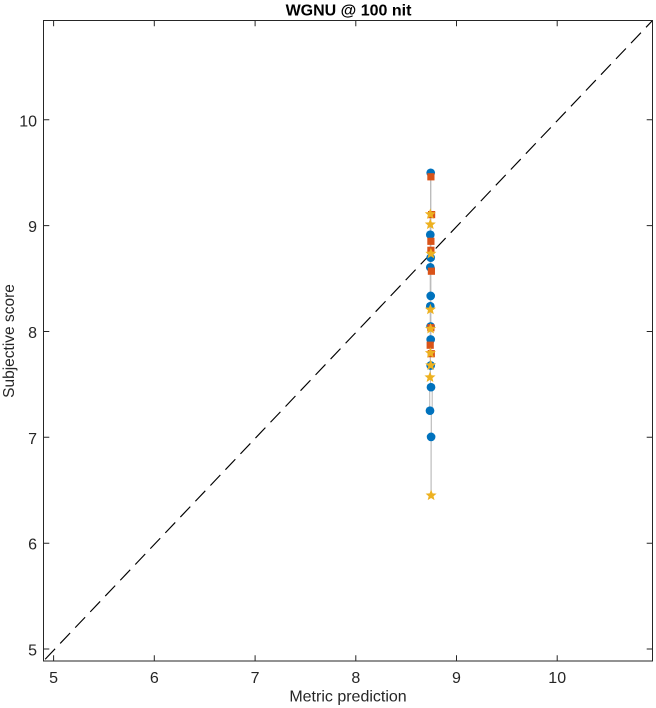  What do you see at coordinates (349, 10) in the screenshot?
I see `svg-text: WGNU @ 100 nit` at bounding box center [349, 10].